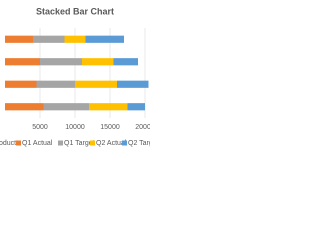 The width and height of the screenshot is (320, 240). Describe the element at coordinates (139, 143) in the screenshot. I see `legend-label: Q2 Target` at that location.